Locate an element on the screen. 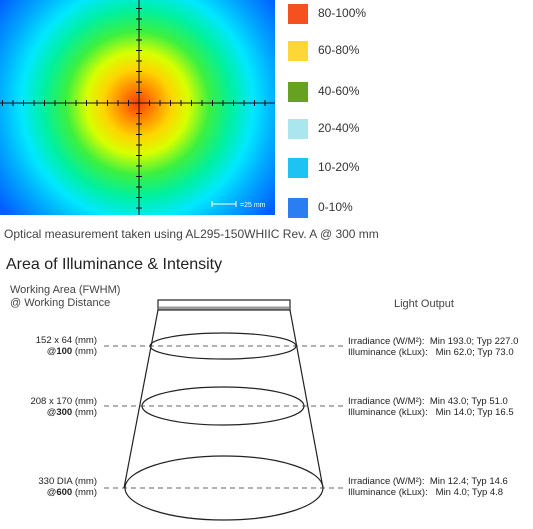 This screenshot has width=533, height=529. light-fixture is located at coordinates (224, 305).